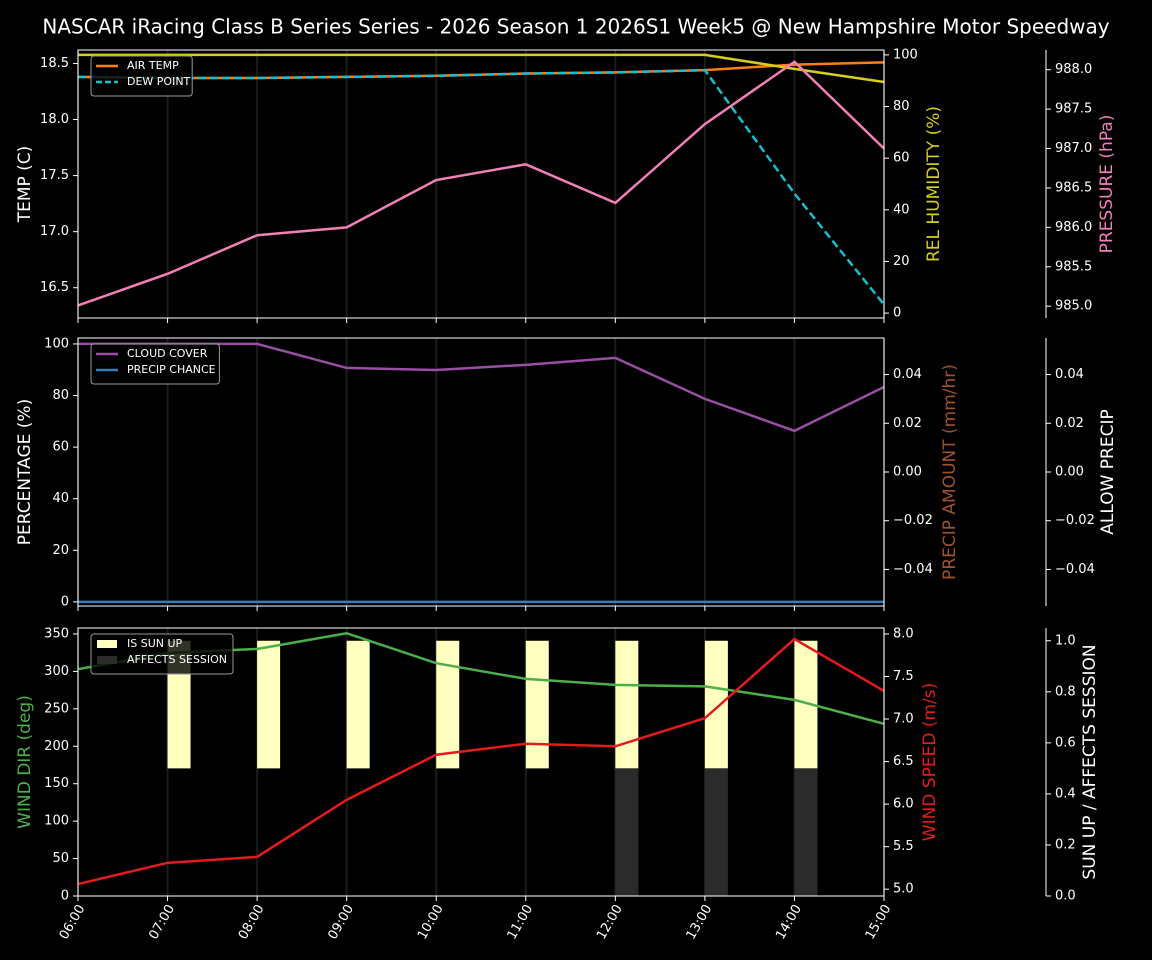  Describe the element at coordinates (60, 395) in the screenshot. I see `y-tick-label: 80` at that location.